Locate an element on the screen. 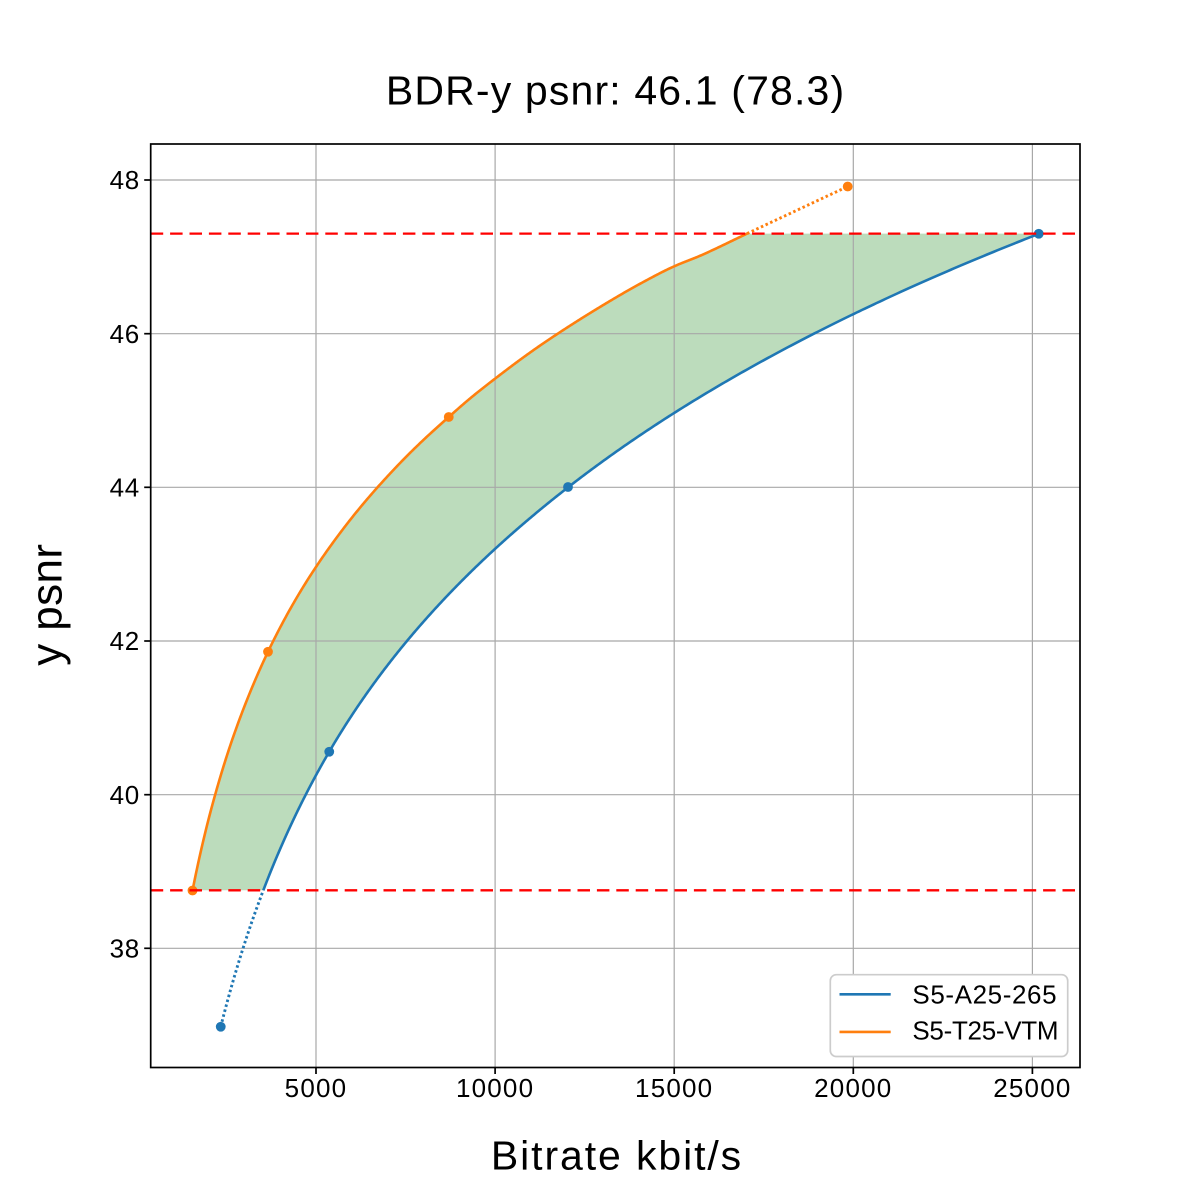 This screenshot has width=1200, height=1200. svg-text: 48 is located at coordinates (125, 180).